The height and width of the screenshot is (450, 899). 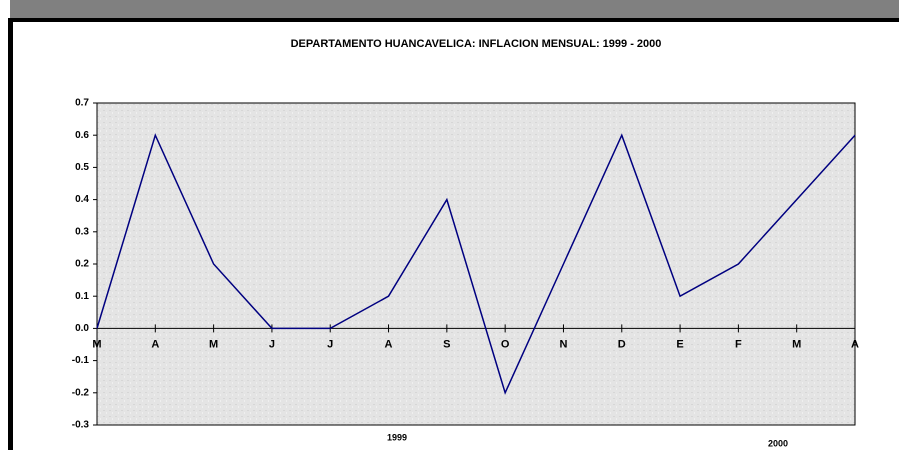 I want to click on annotation: 1999, so click(x=397, y=437).